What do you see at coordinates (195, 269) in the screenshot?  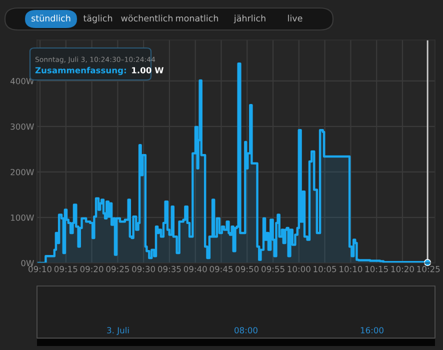 I see `x-tick-label: 09:40` at bounding box center [195, 269].